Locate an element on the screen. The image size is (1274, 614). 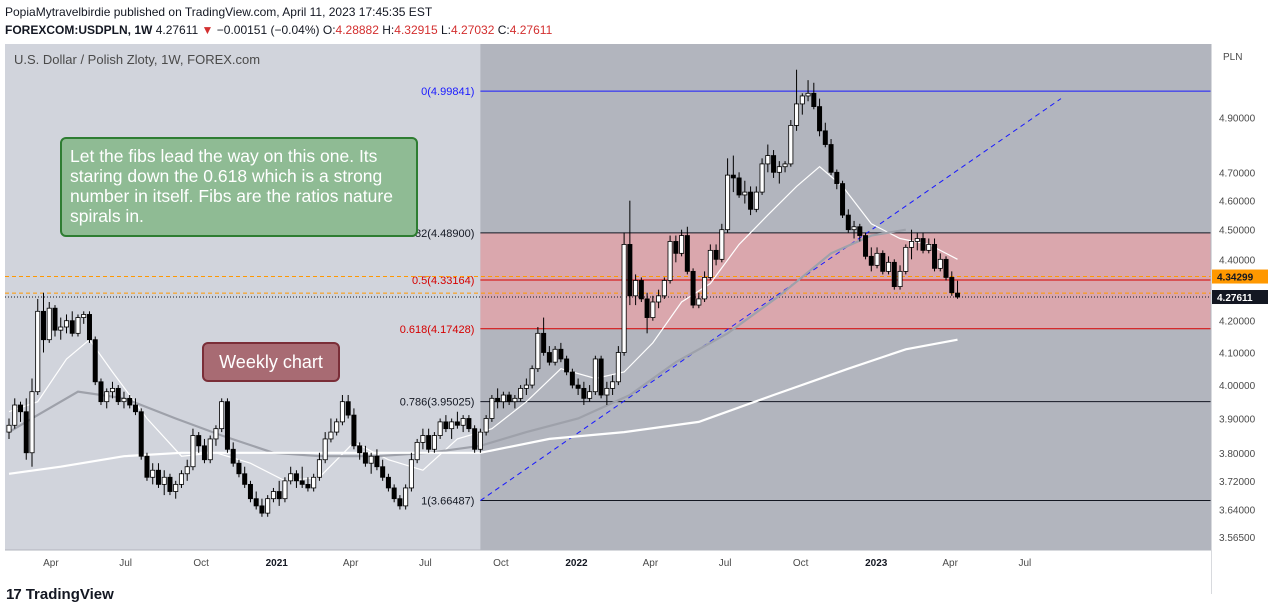
fib-label-0-382: 0.382(4.48900) is located at coordinates (437, 234).